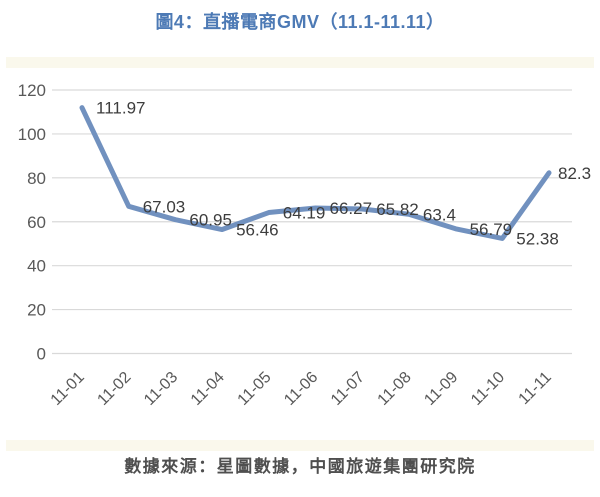 This screenshot has height=497, width=600. What do you see at coordinates (351, 208) in the screenshot?
I see `data-label: 66.27` at bounding box center [351, 208].